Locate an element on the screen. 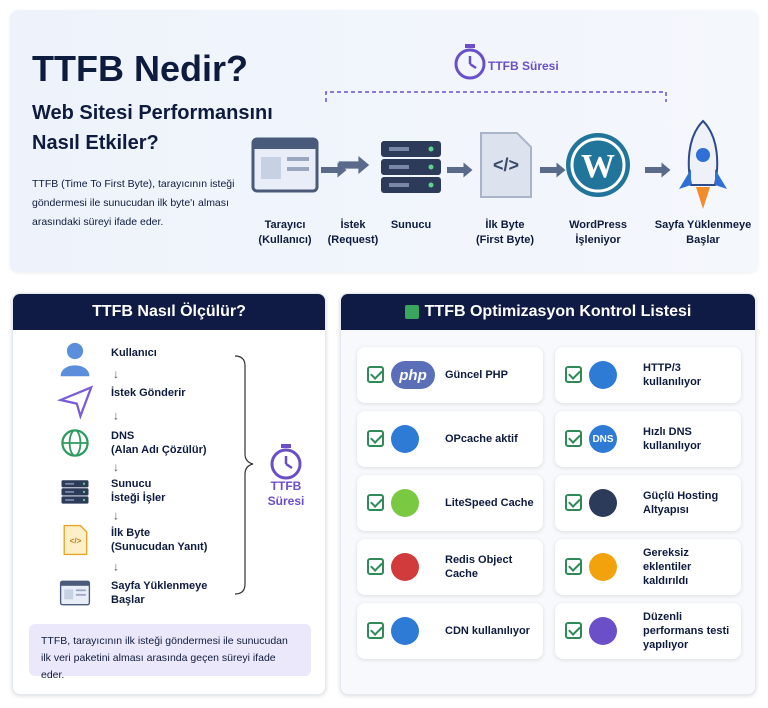  subtitle-line: Web Sitesi Performansını is located at coordinates (152, 113).